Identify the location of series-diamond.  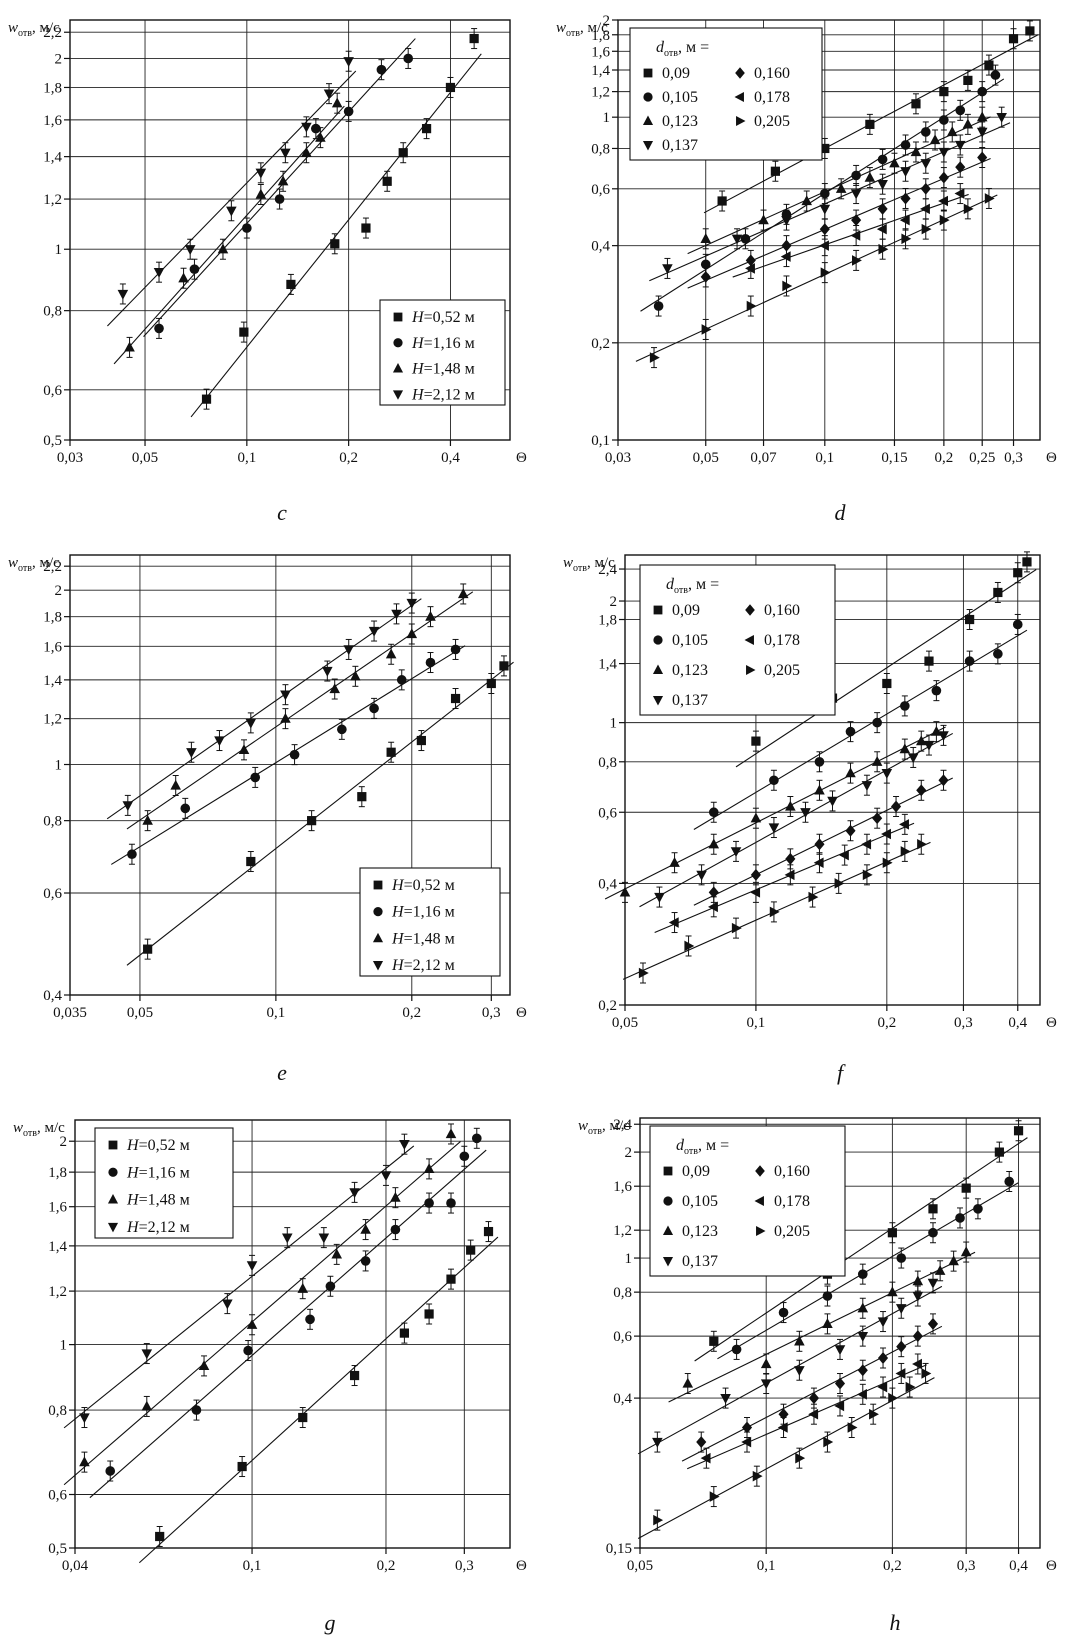
(823, 837).